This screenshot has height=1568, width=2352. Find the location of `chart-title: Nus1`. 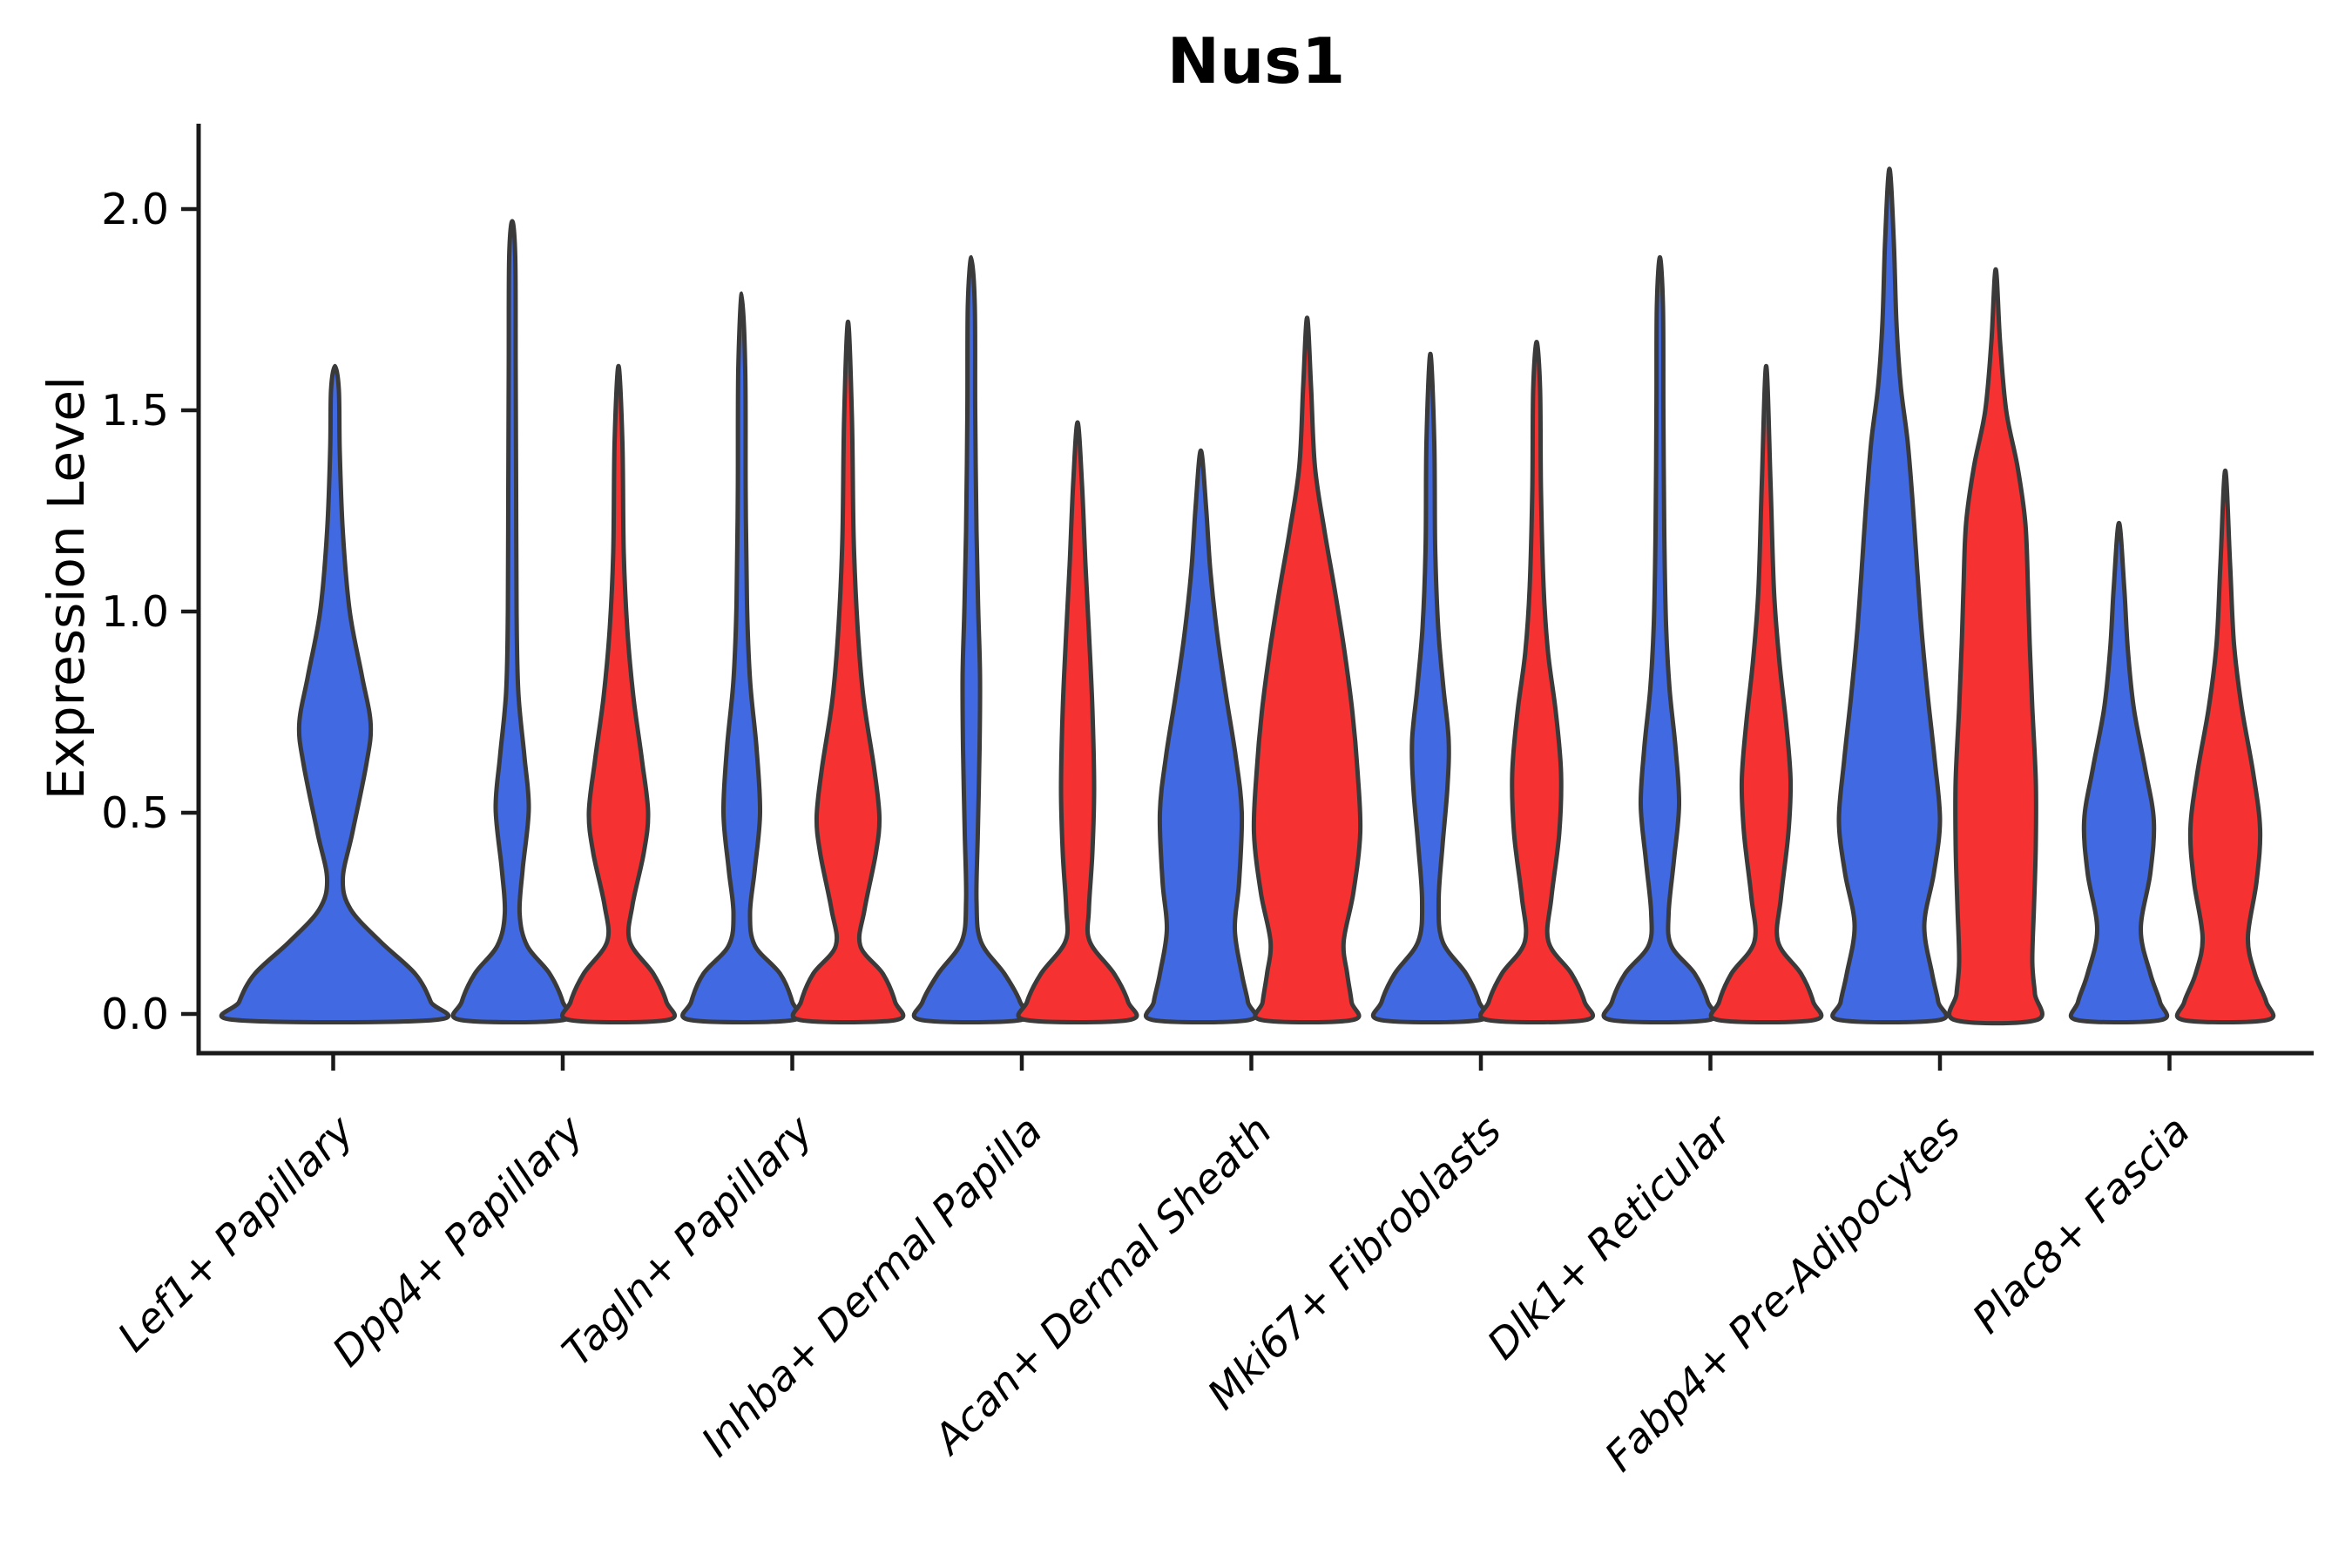

chart-title: Nus1 is located at coordinates (1256, 61).